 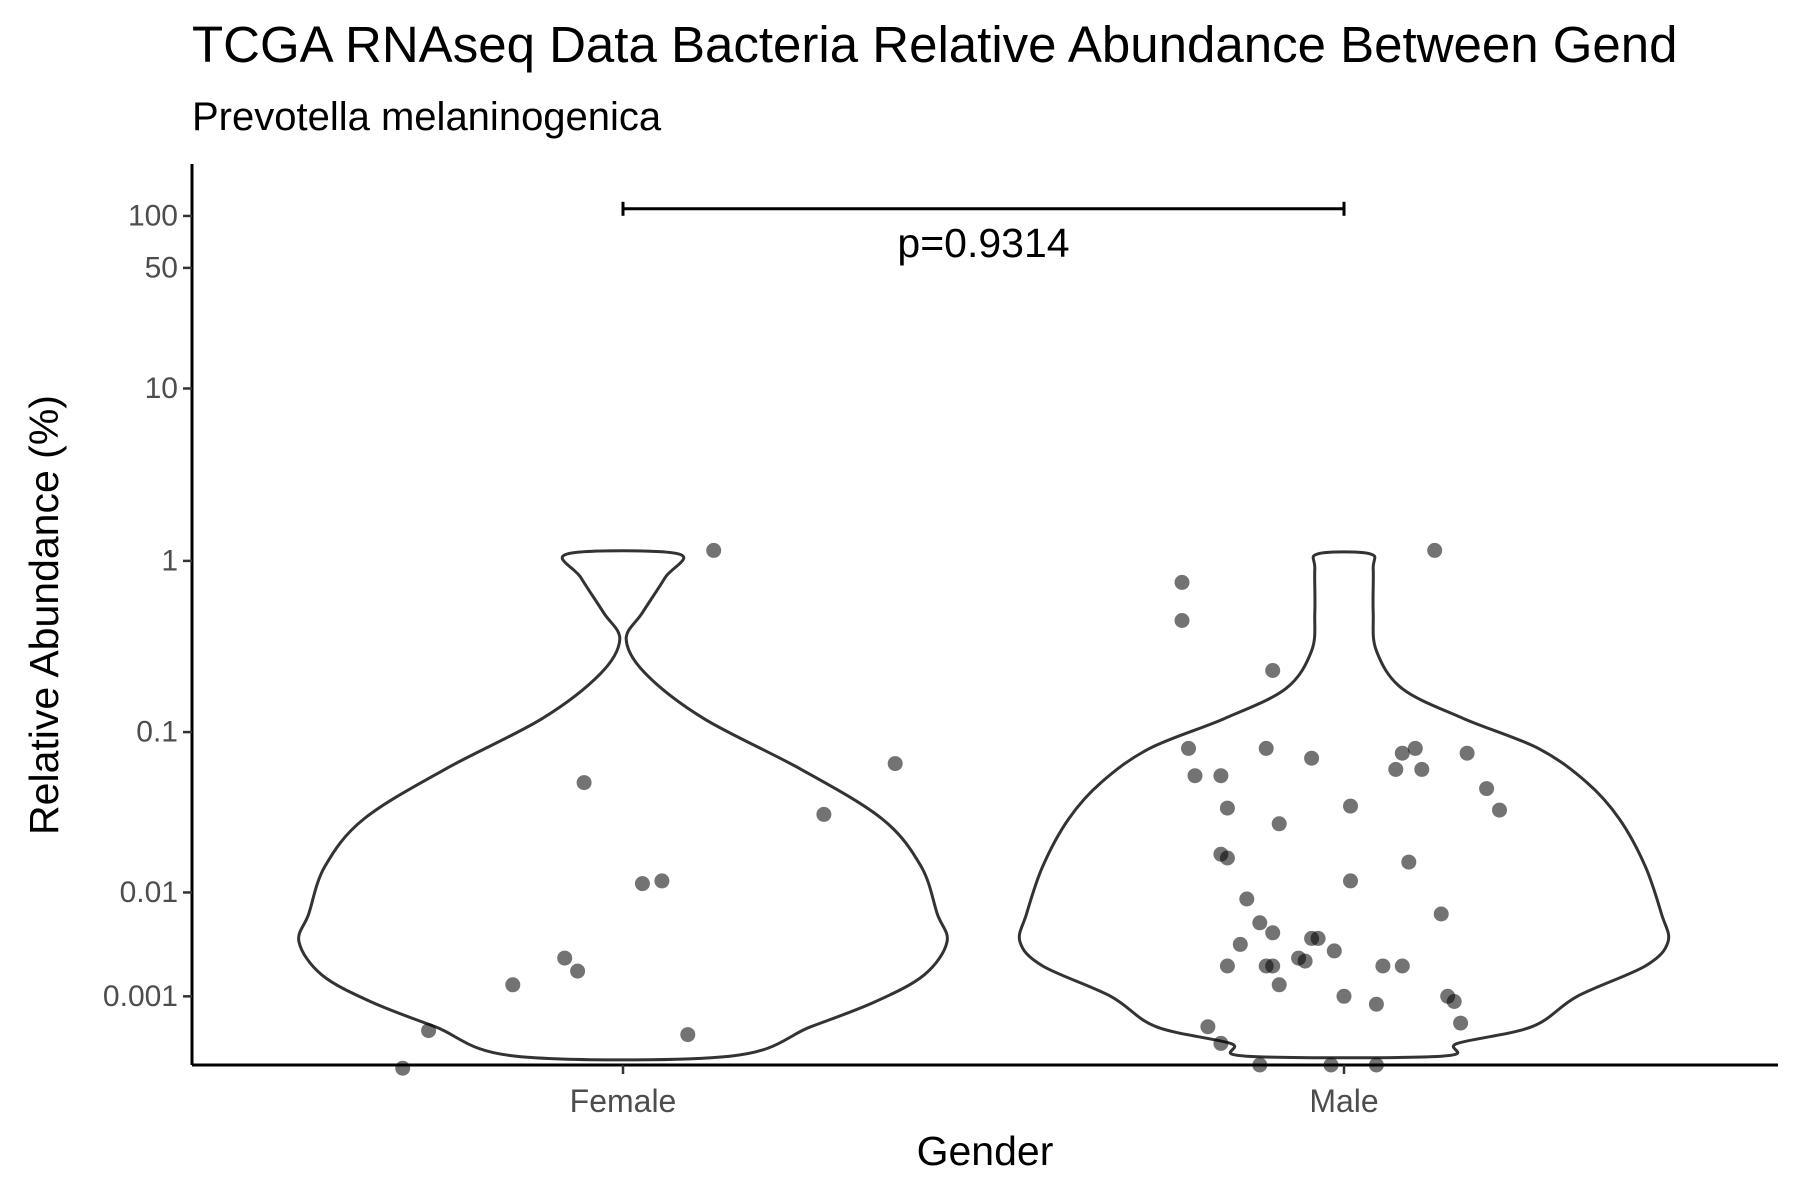 What do you see at coordinates (44, 615) in the screenshot?
I see `y-axis-title: Relative Abundance (%)` at bounding box center [44, 615].